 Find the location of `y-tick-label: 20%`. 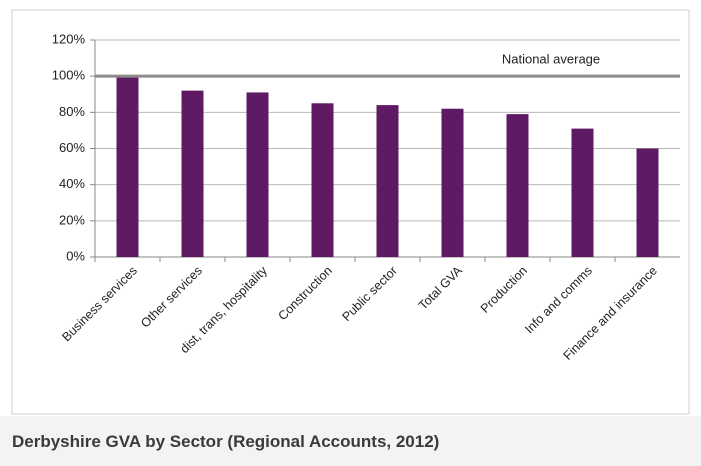

y-tick-label: 20% is located at coordinates (72, 219).